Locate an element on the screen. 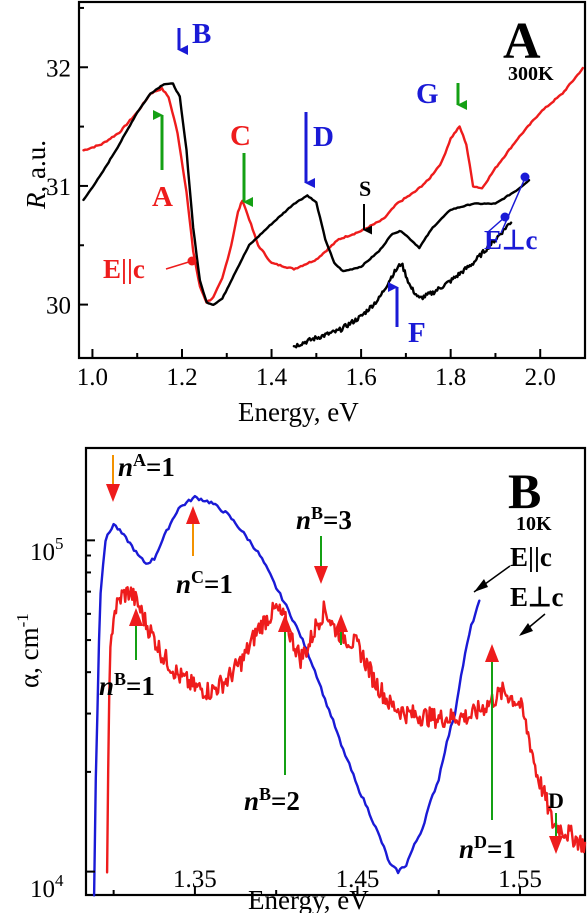 The height and width of the screenshot is (913, 587). a-ytick-label: 31 is located at coordinates (58, 187).